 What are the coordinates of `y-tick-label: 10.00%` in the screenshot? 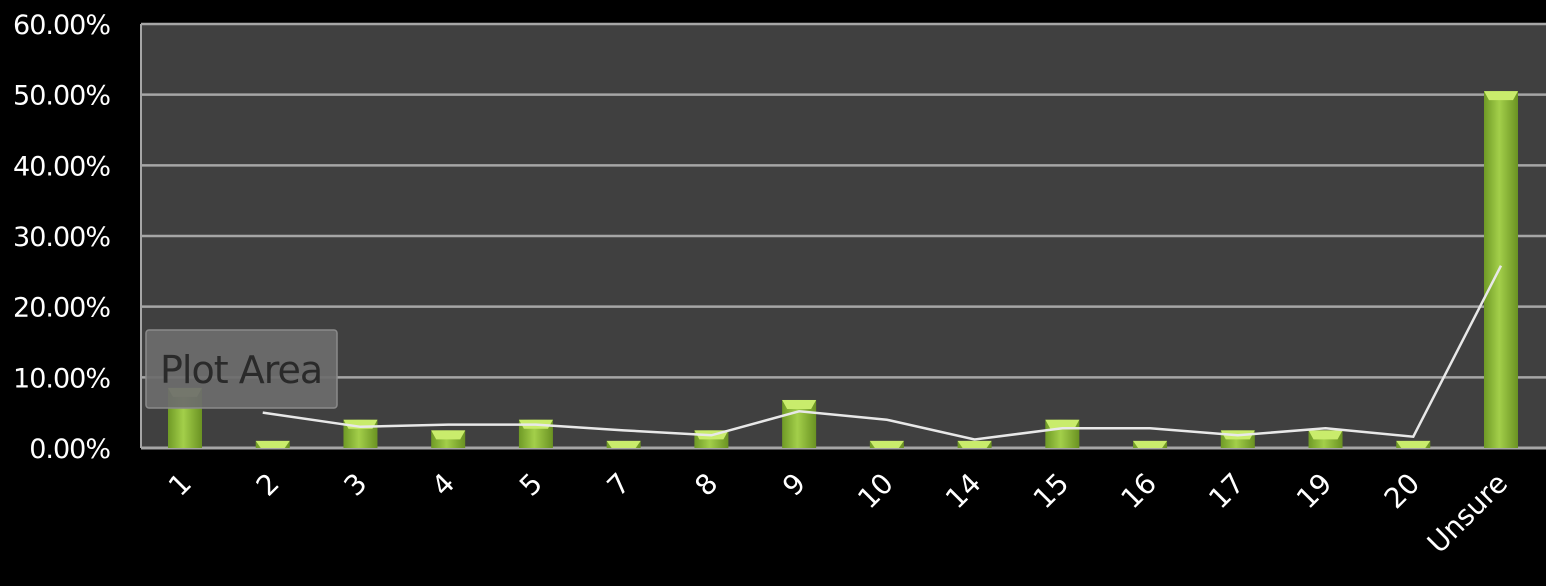 It's located at (61, 378).